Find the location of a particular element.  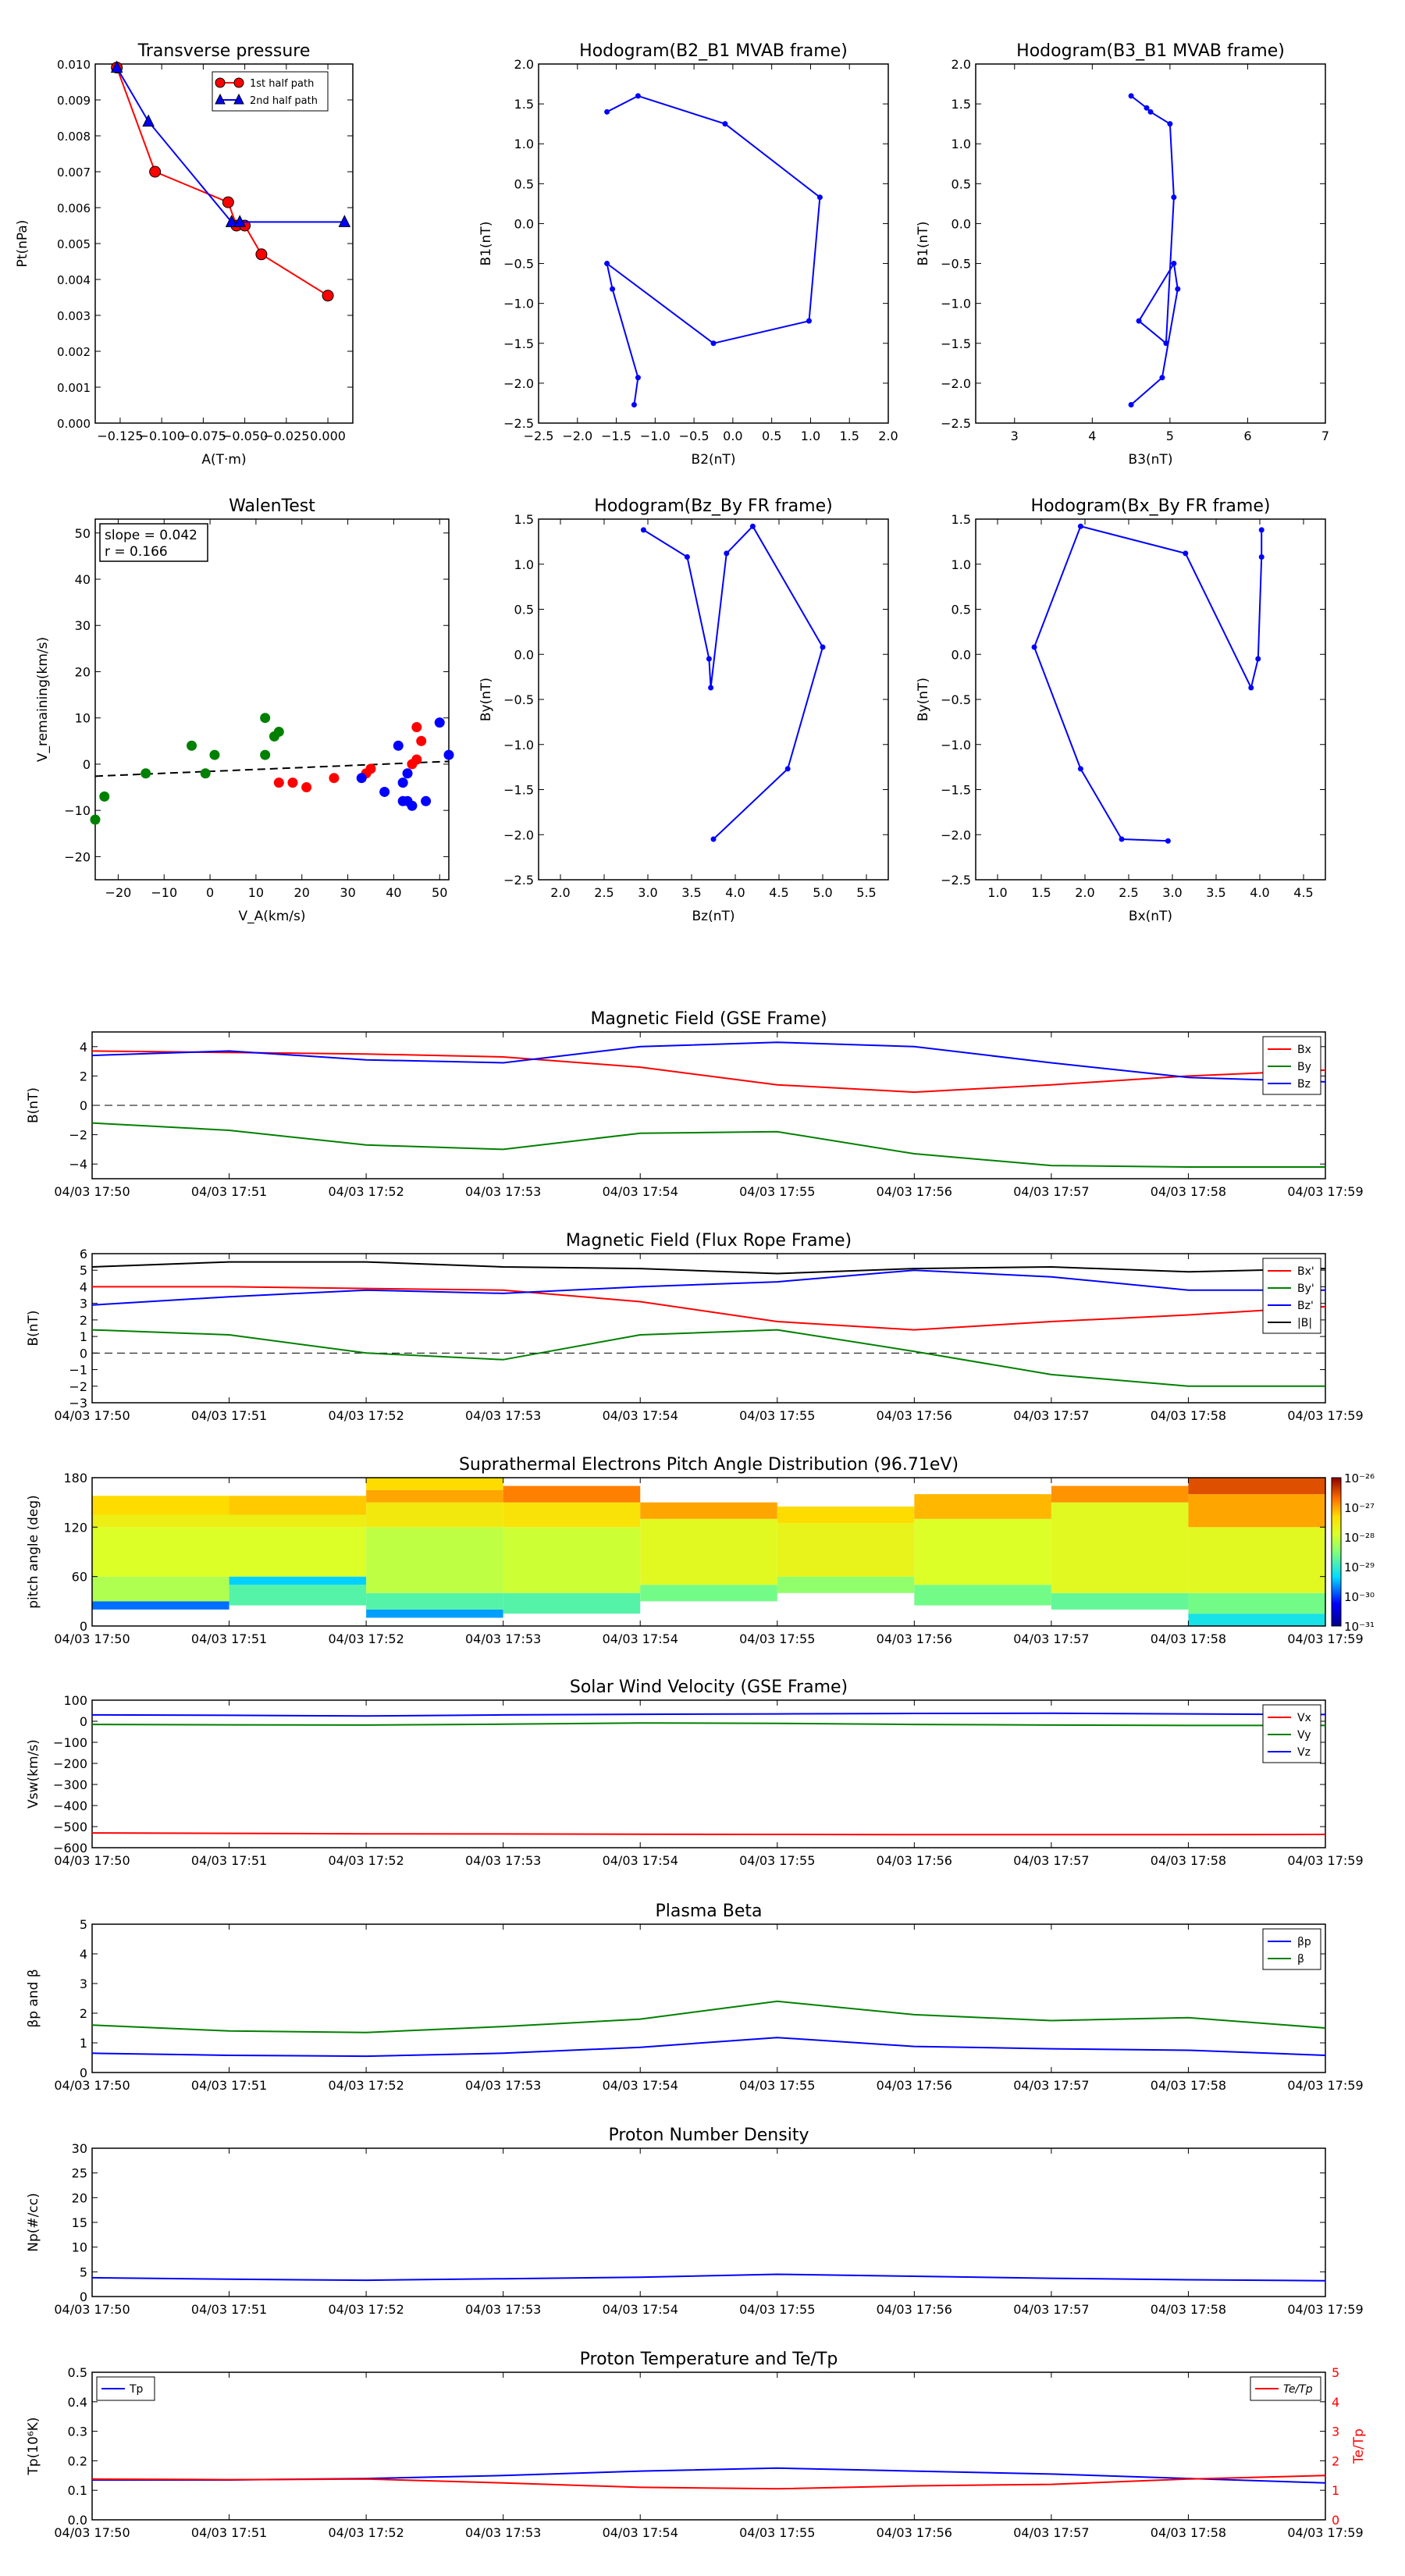

y-tick-label: −2.0 is located at coordinates (956, 834).